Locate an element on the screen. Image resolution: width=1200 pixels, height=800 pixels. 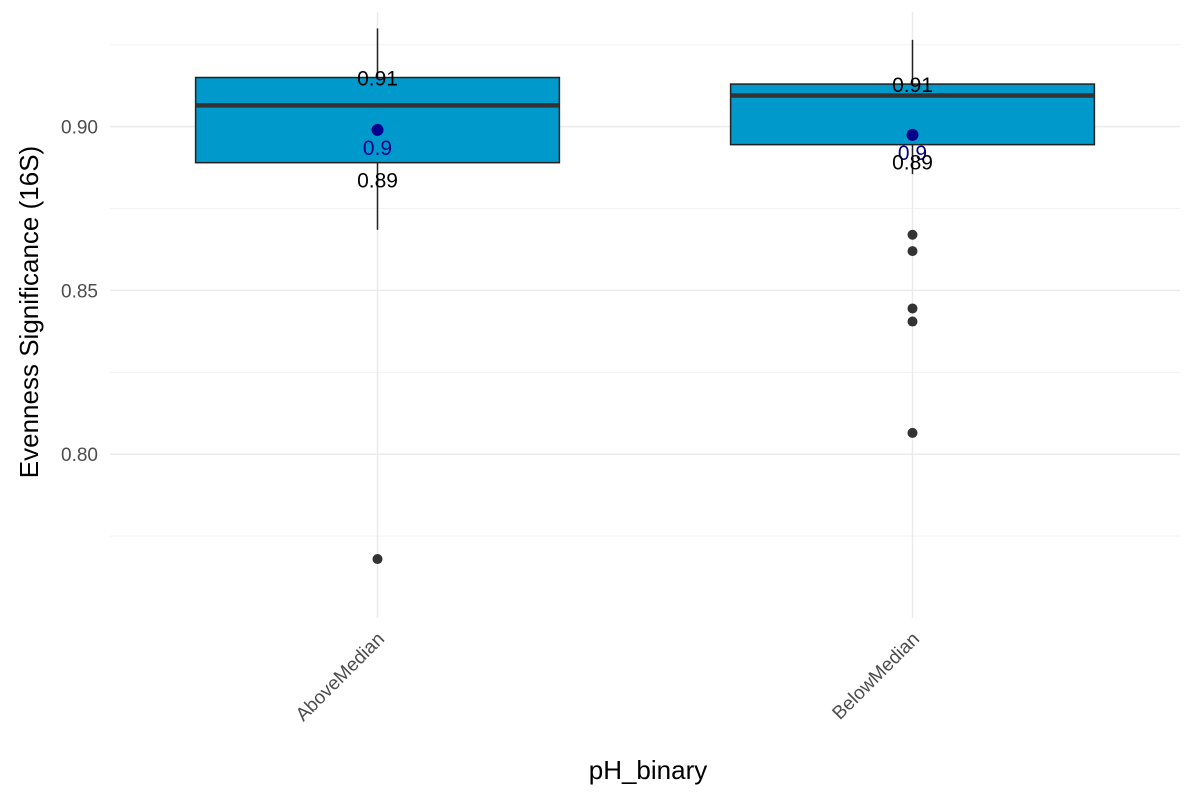
x-tick-label: AboveMedian is located at coordinates (340, 677).